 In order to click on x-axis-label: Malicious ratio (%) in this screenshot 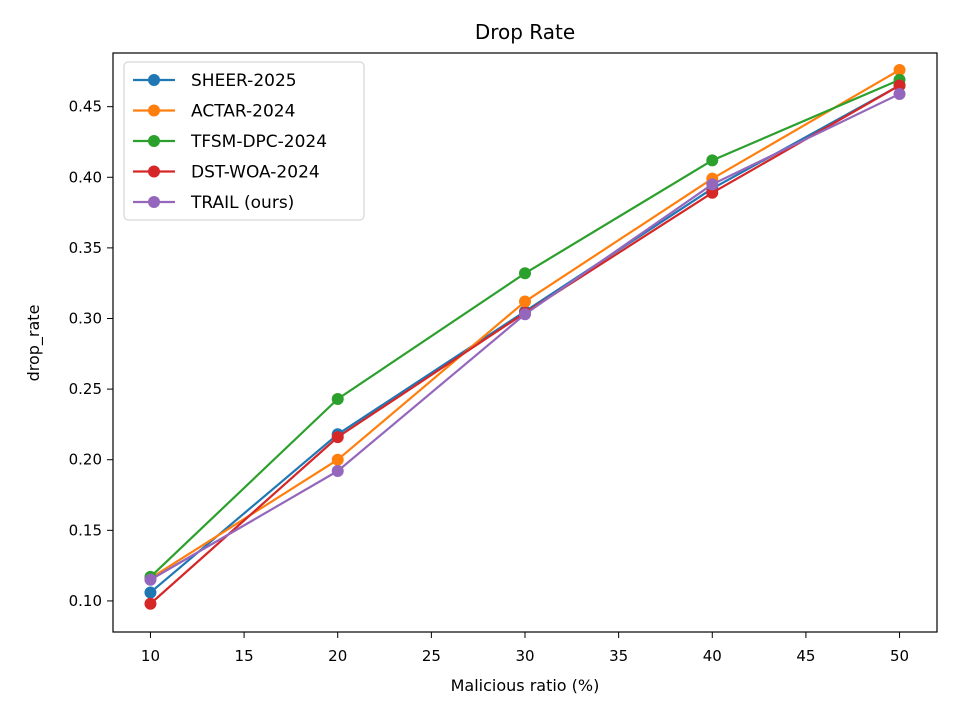, I will do `click(525, 685)`.